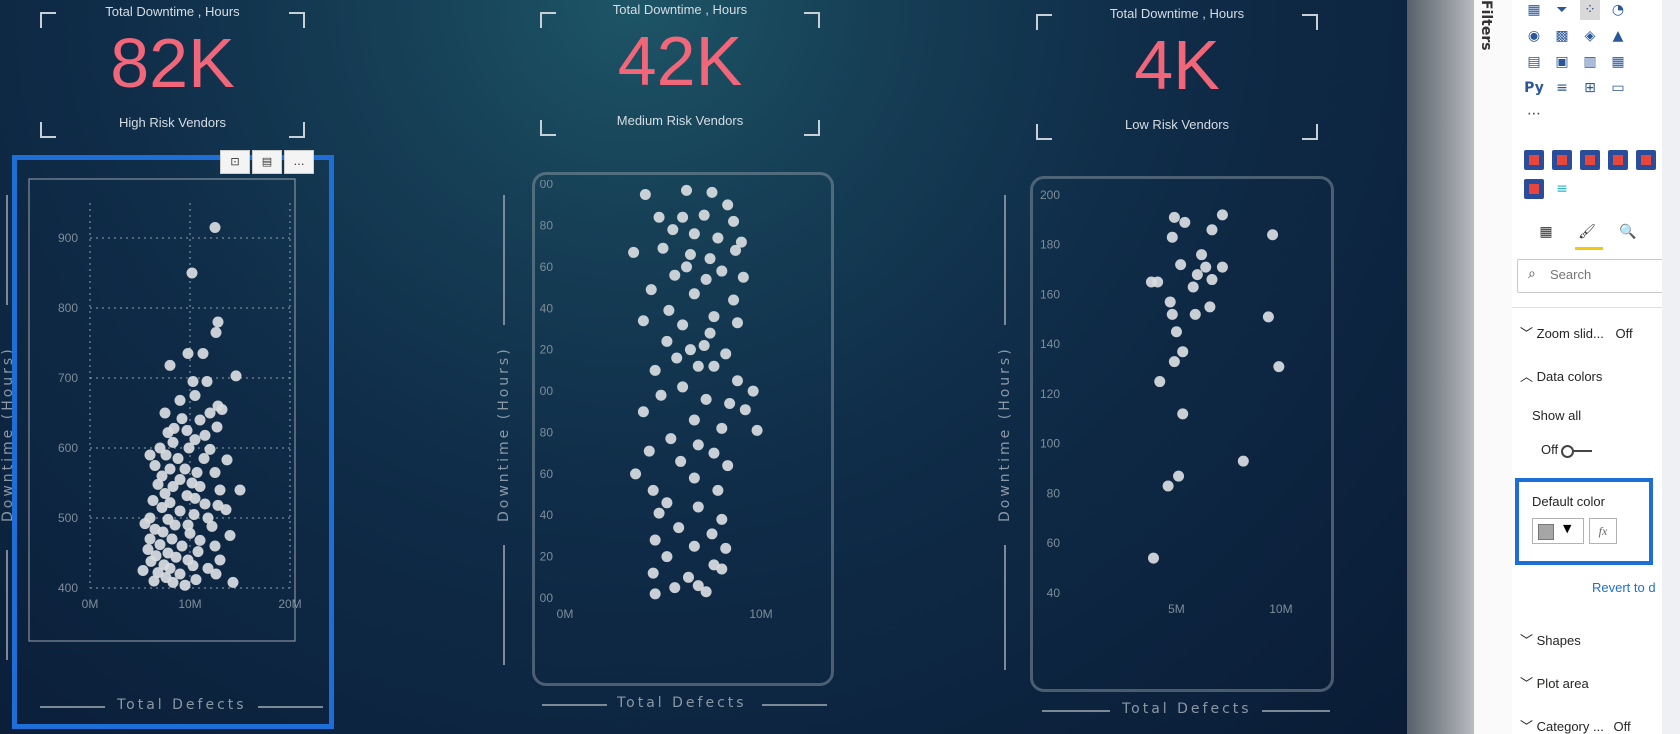 The width and height of the screenshot is (1680, 734). I want to click on search-input, so click(1605, 274).